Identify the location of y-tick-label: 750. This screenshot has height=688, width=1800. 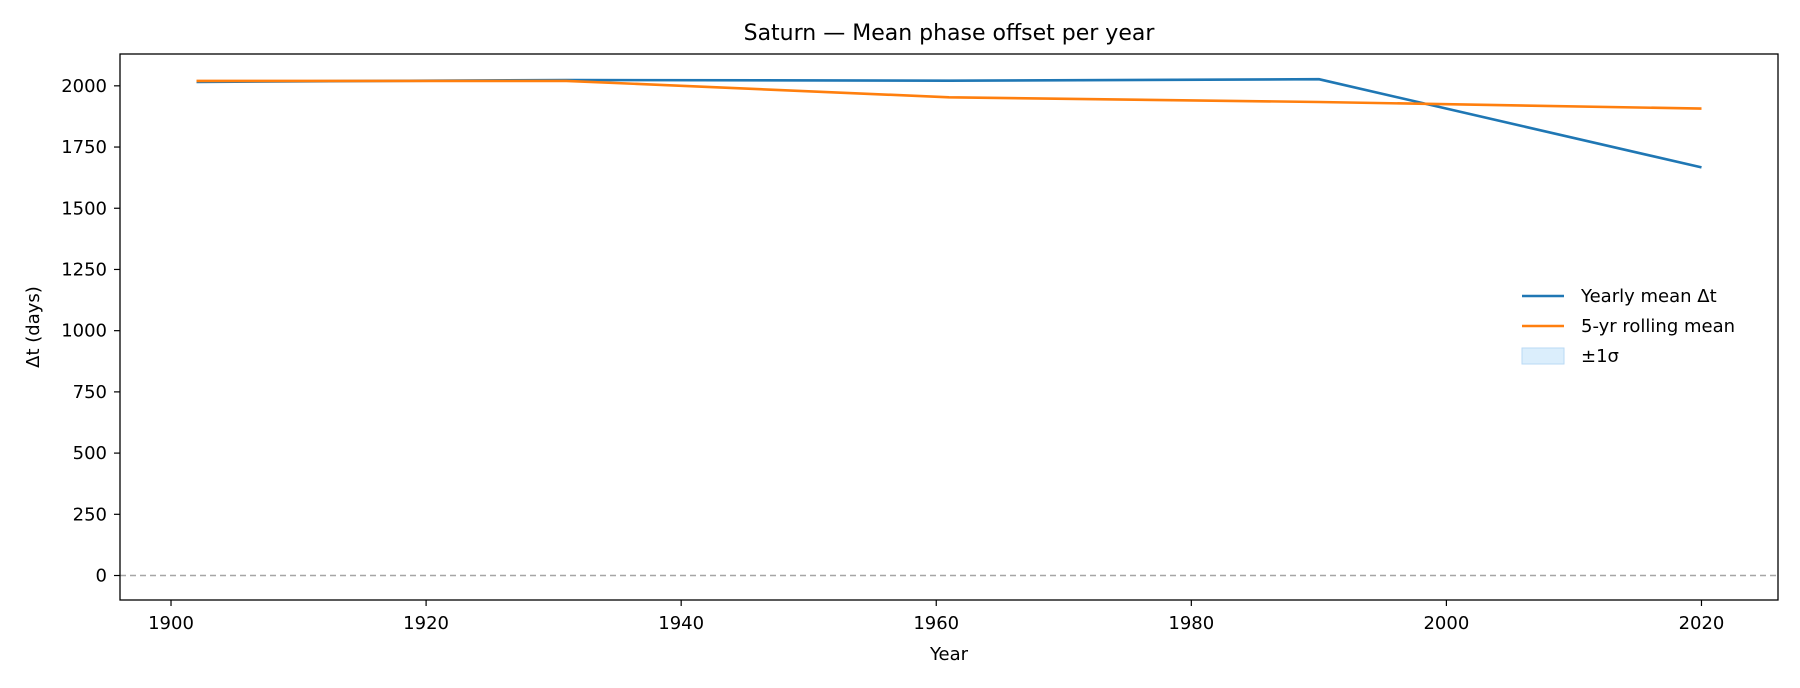
(90, 392).